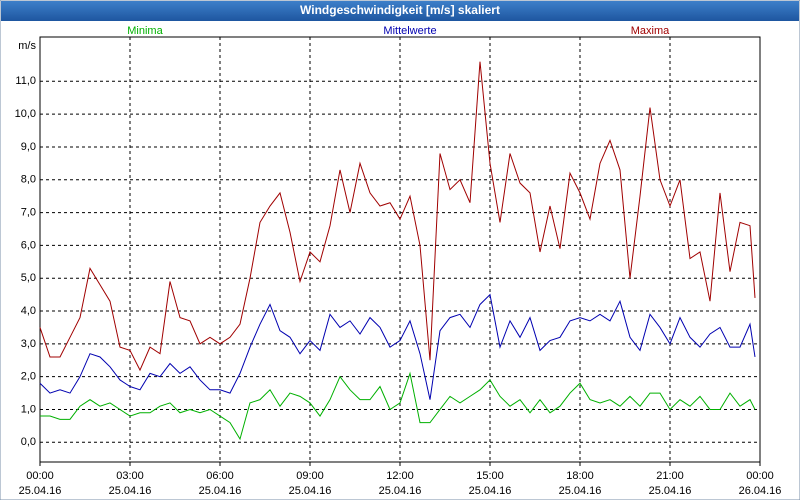  I want to click on series-line, so click(398, 406).